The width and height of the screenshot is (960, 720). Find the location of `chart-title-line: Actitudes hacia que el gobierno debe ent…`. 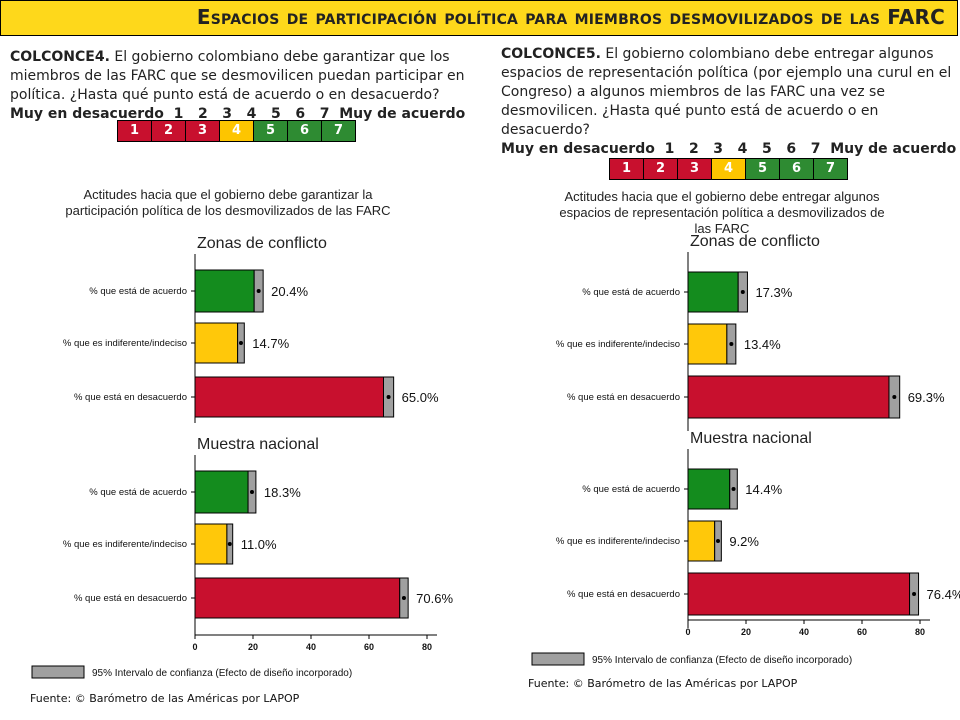

chart-title-line: Actitudes hacia que el gobierno debe ent… is located at coordinates (722, 196).